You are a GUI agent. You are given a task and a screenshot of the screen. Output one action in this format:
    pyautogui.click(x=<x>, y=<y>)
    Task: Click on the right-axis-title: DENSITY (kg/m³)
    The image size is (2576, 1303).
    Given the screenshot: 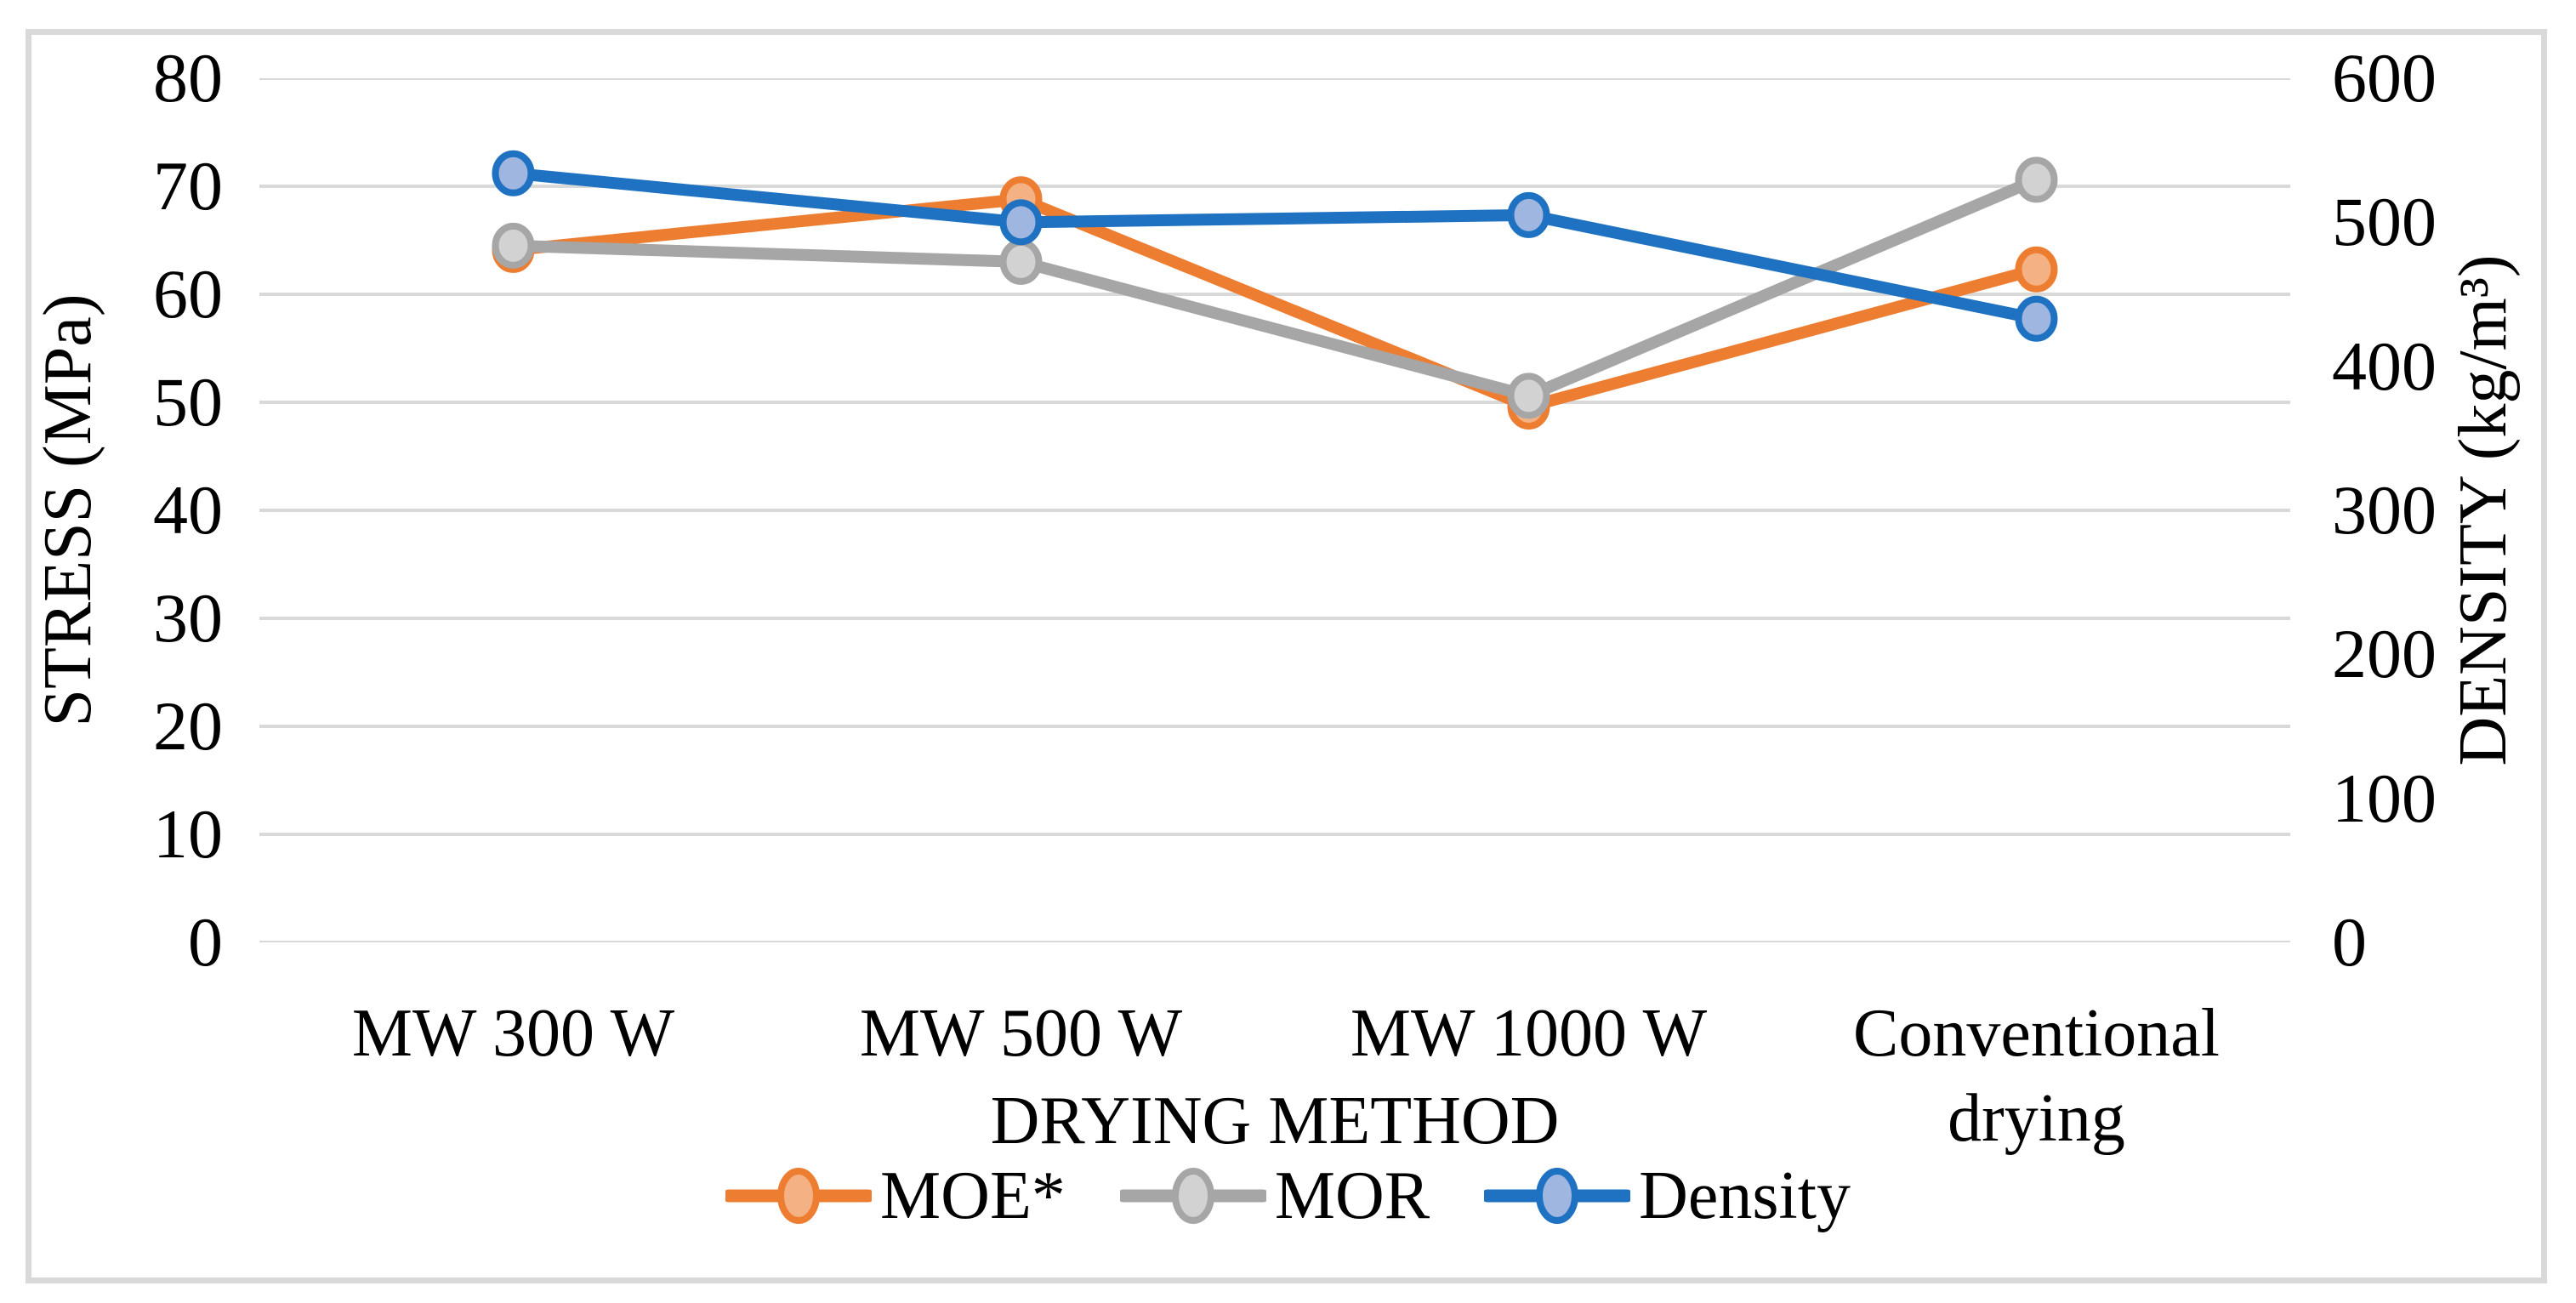 What is the action you would take?
    pyautogui.click(x=2483, y=510)
    